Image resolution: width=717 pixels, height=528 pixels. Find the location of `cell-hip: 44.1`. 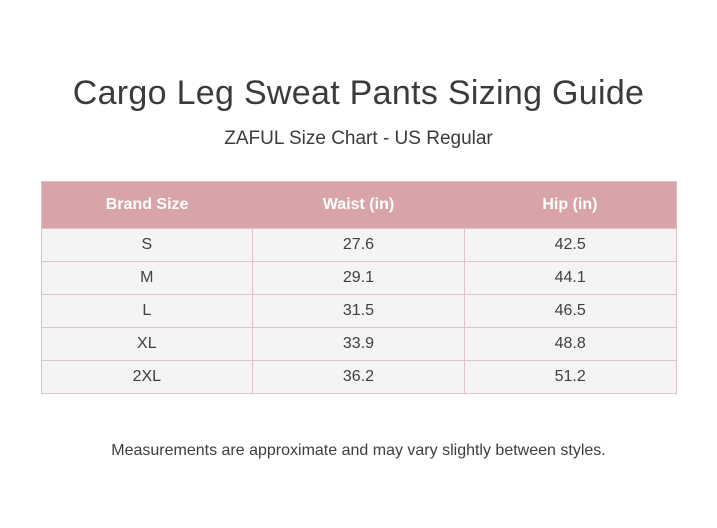

cell-hip: 44.1 is located at coordinates (570, 278).